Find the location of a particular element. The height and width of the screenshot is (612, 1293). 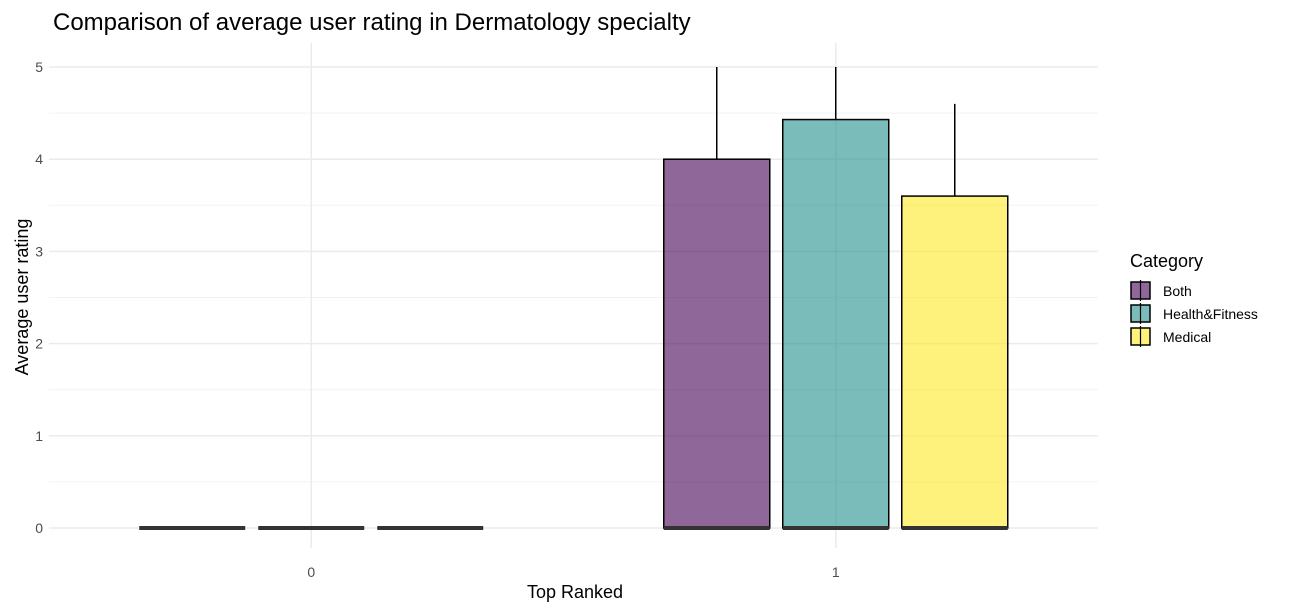

y-axis: 0 1 2 3 4 5 is located at coordinates (39, 297).